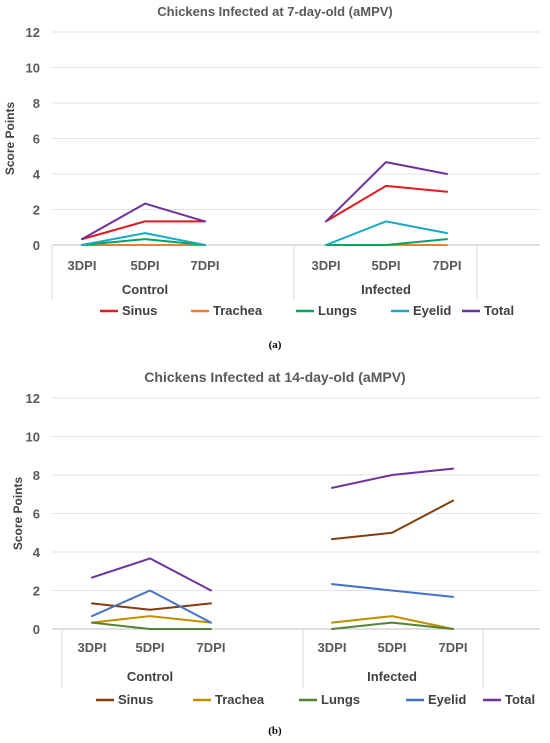 Image resolution: width=550 pixels, height=743 pixels. Describe the element at coordinates (275, 731) in the screenshot. I see `panel-label: (b)` at that location.